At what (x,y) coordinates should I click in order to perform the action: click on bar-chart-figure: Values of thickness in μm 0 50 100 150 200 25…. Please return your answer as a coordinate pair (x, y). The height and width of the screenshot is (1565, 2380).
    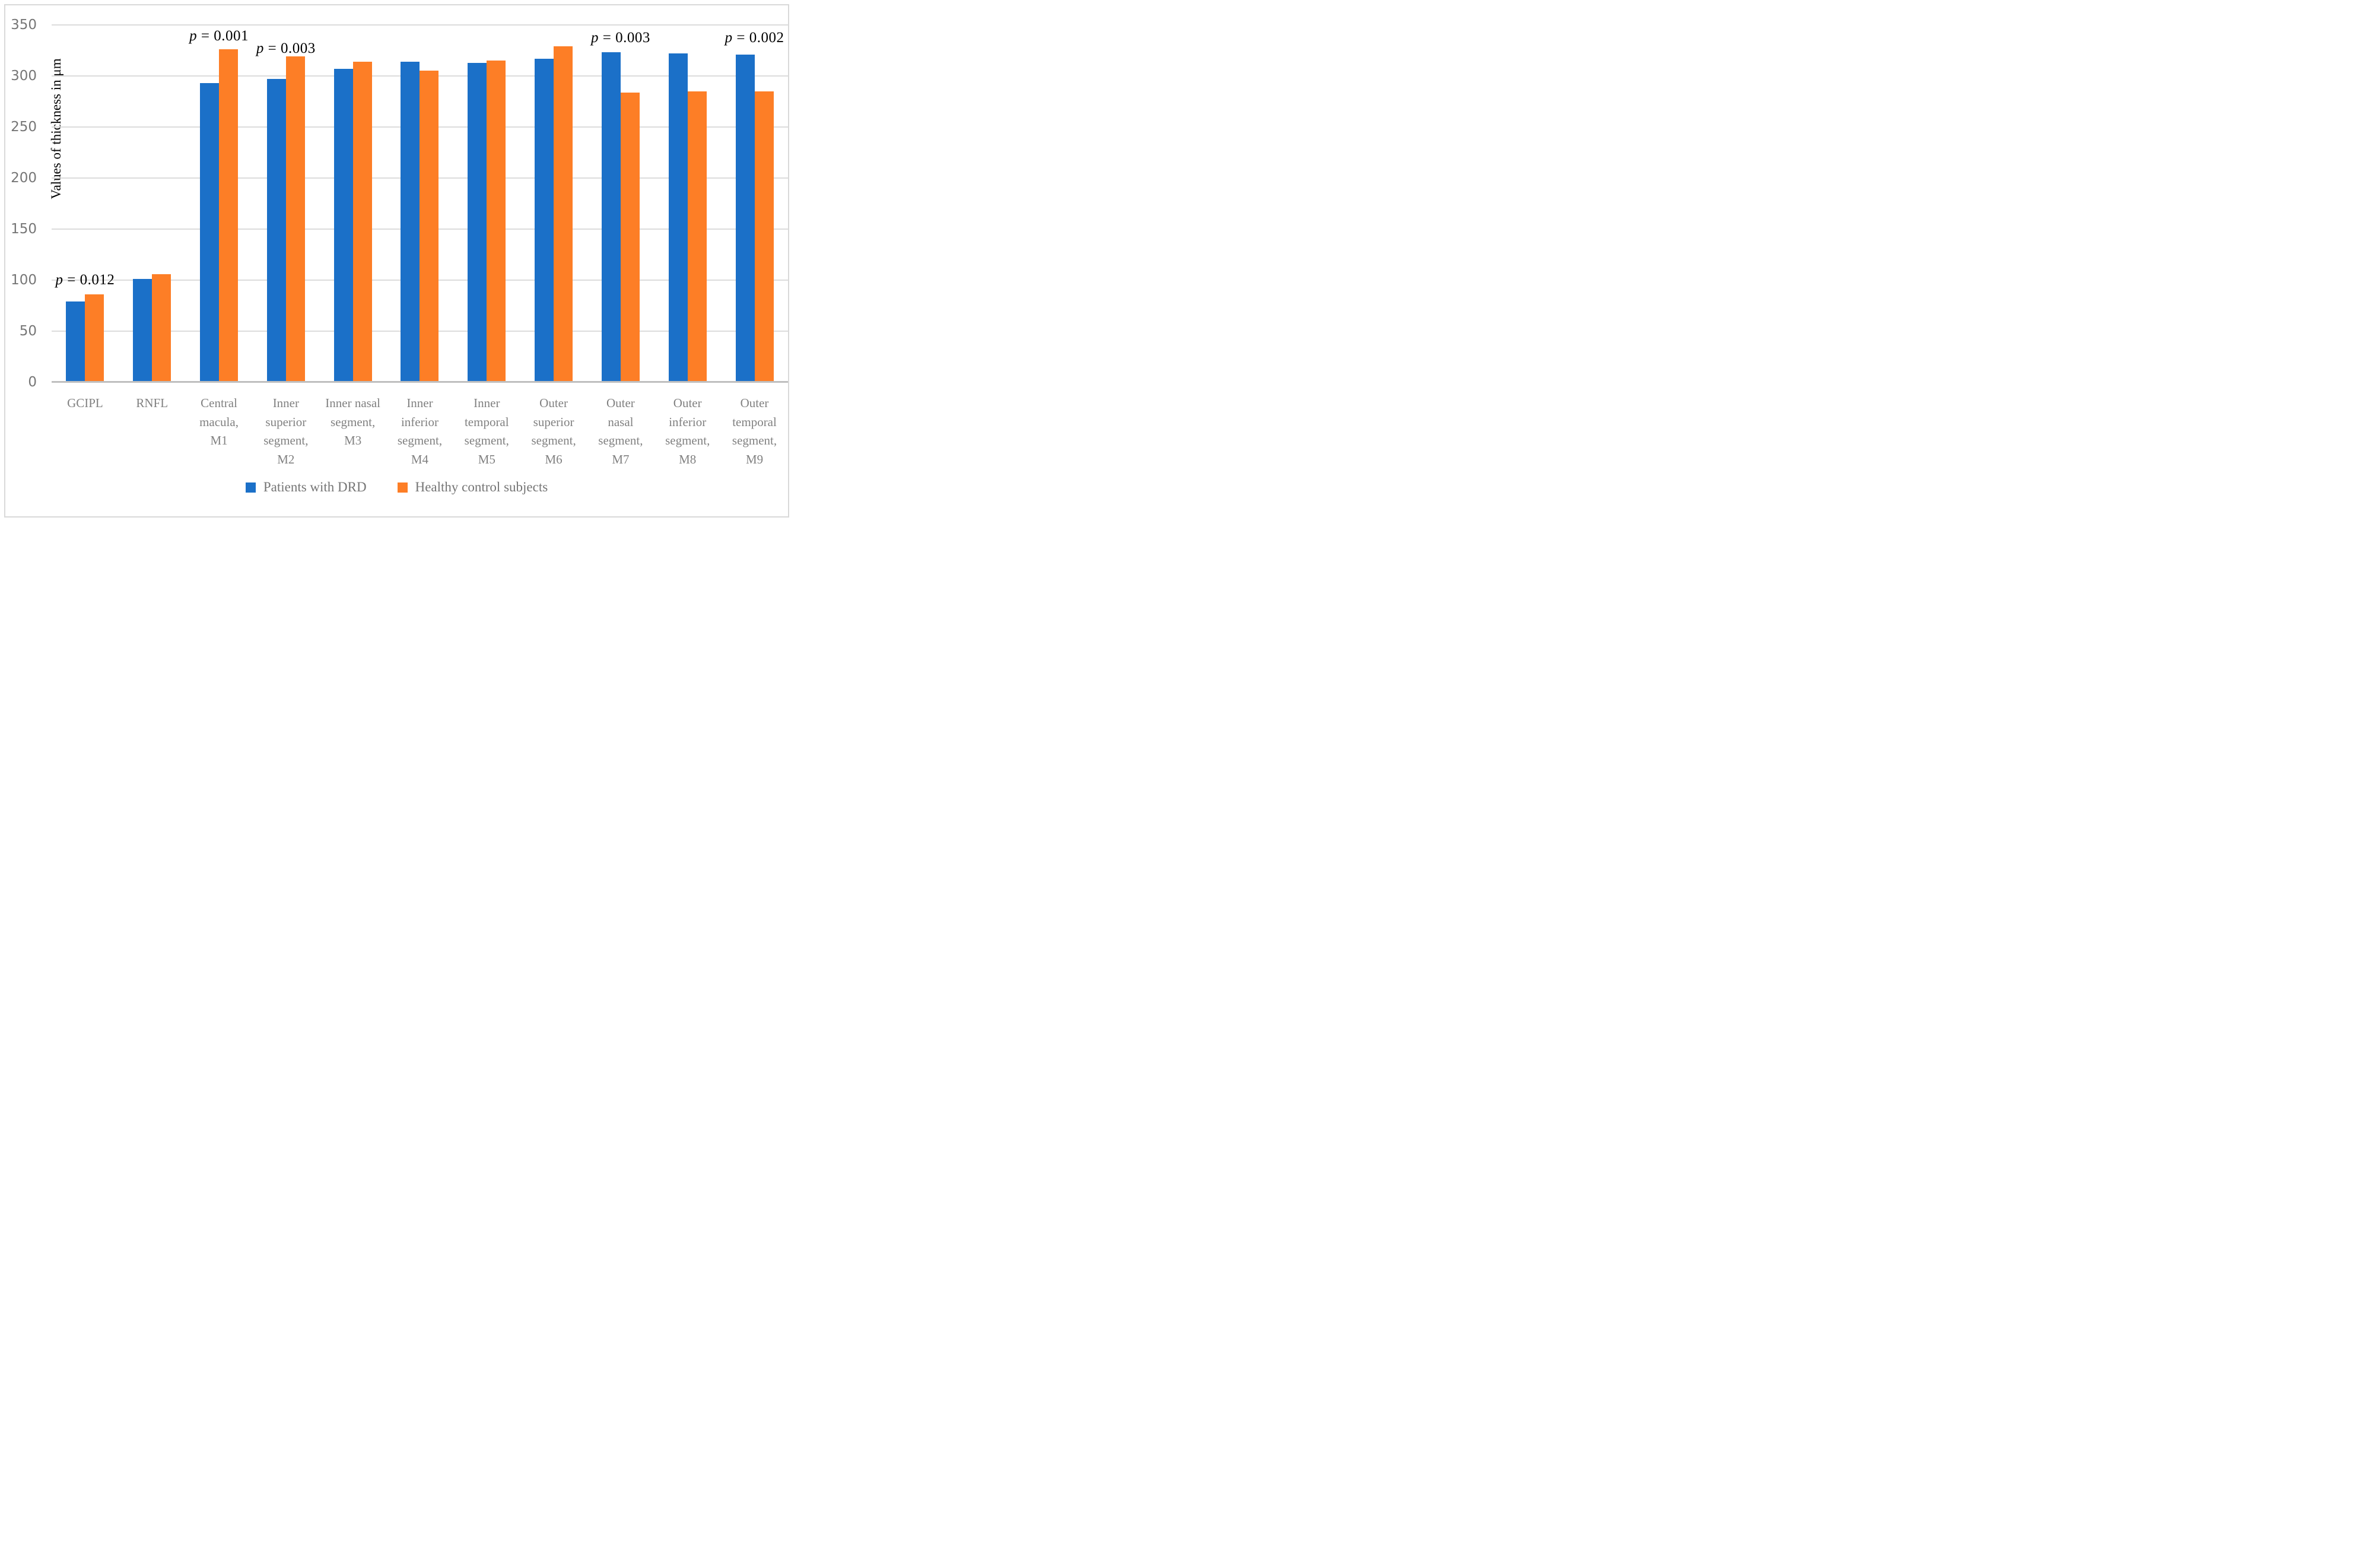
    Looking at the image, I should click on (396, 261).